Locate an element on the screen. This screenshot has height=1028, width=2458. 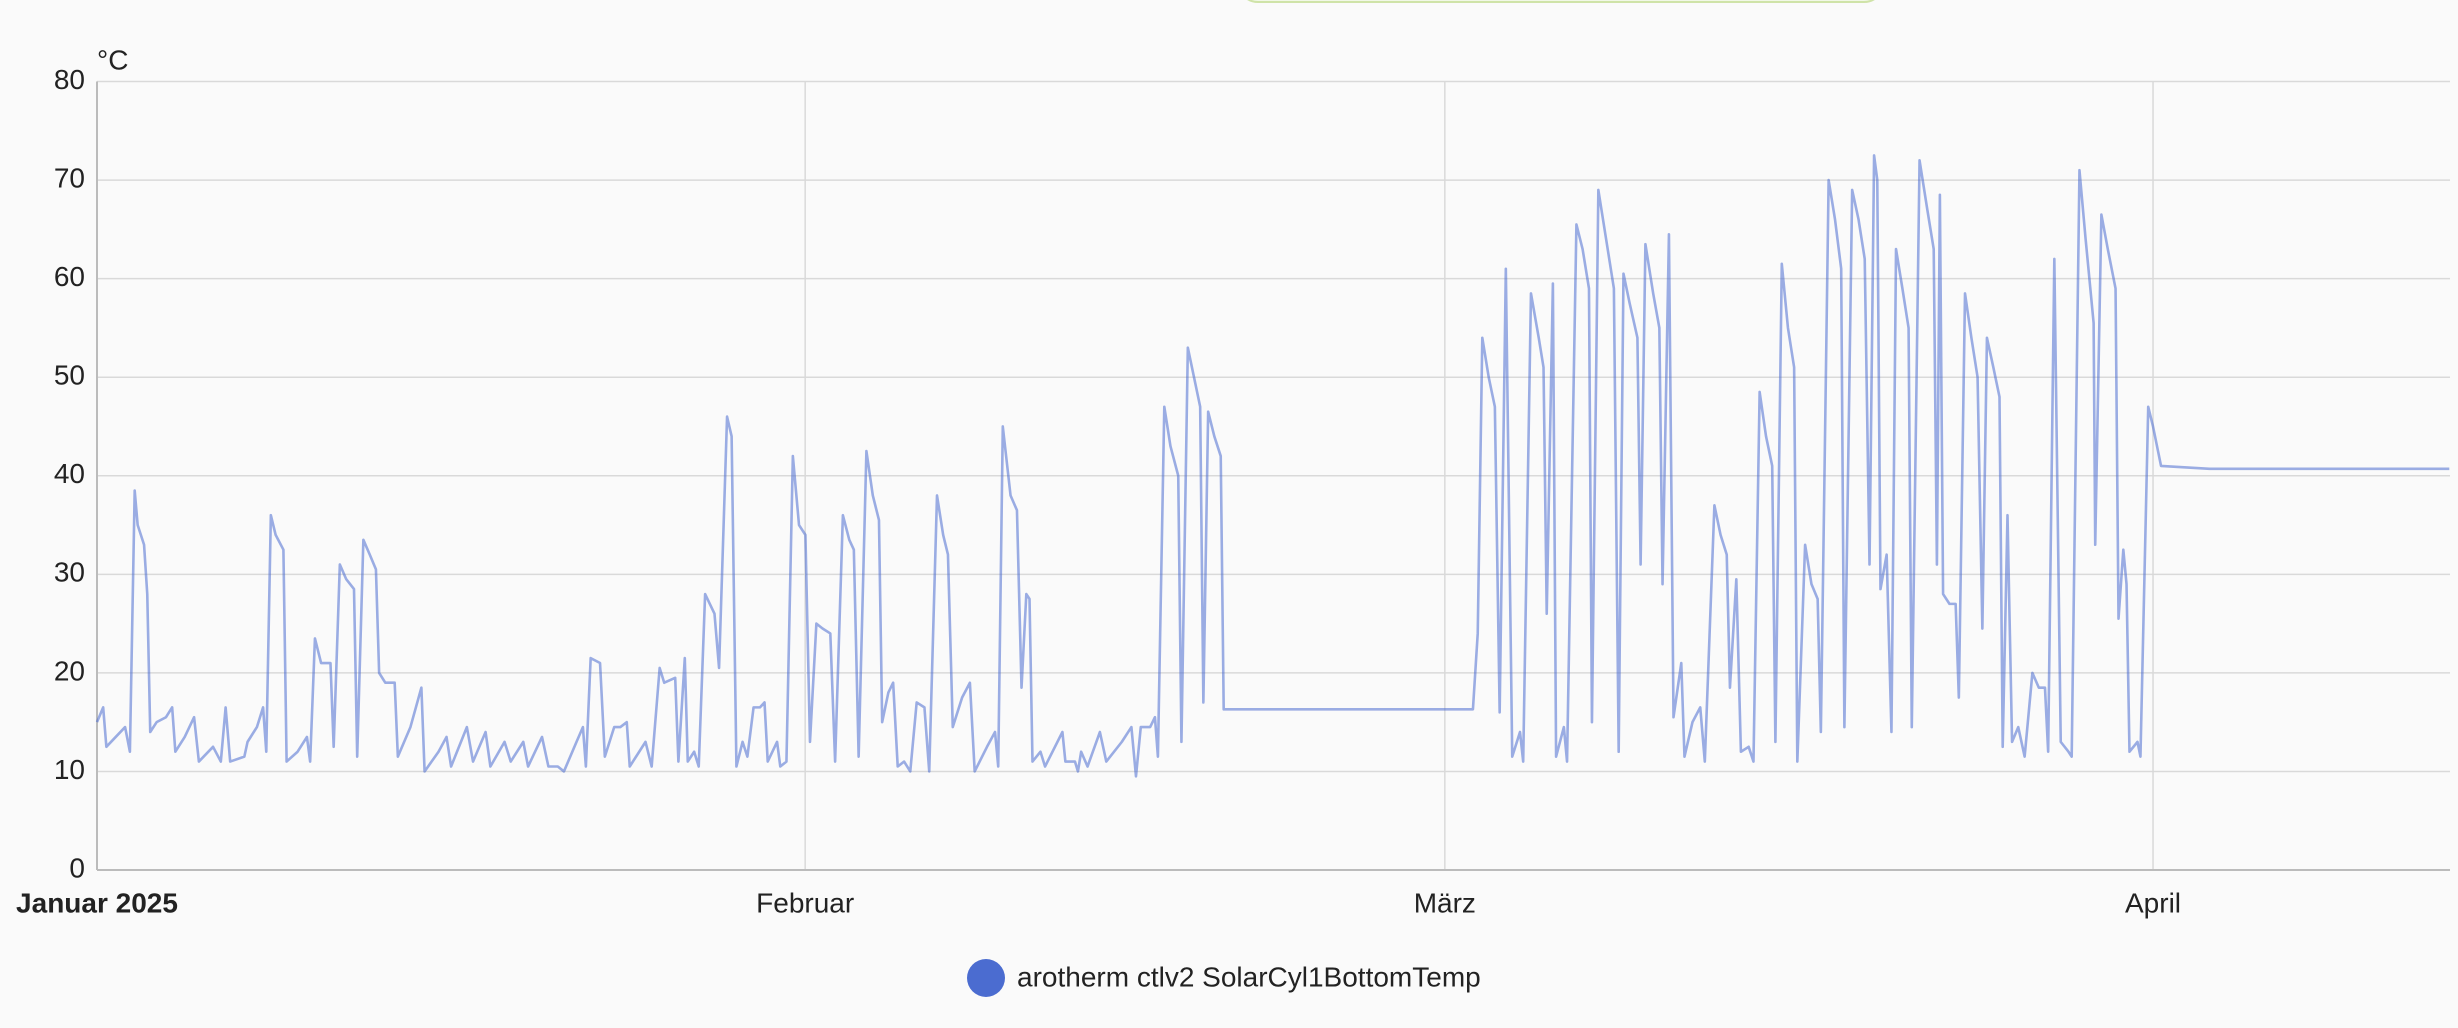
y-tick-label: 70 is located at coordinates (69, 177).